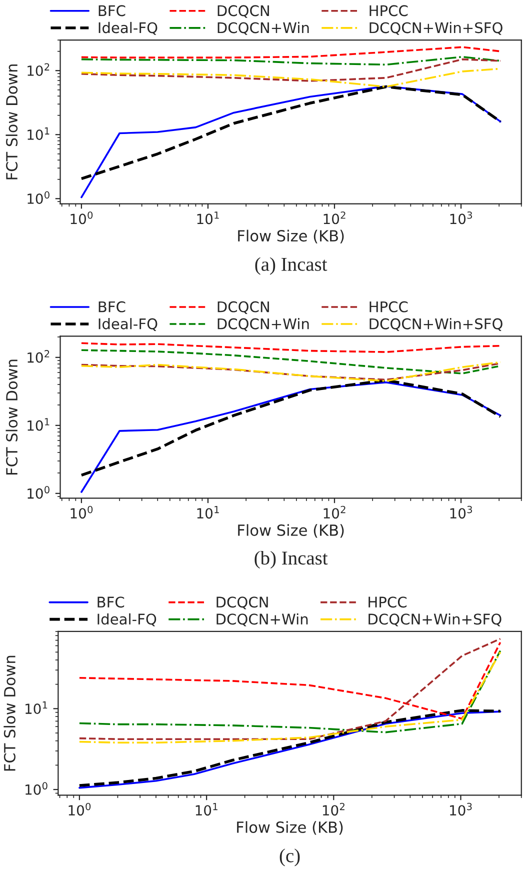 This screenshot has width=524, height=871. Describe the element at coordinates (291, 559) in the screenshot. I see `text: (b) Incast` at that location.